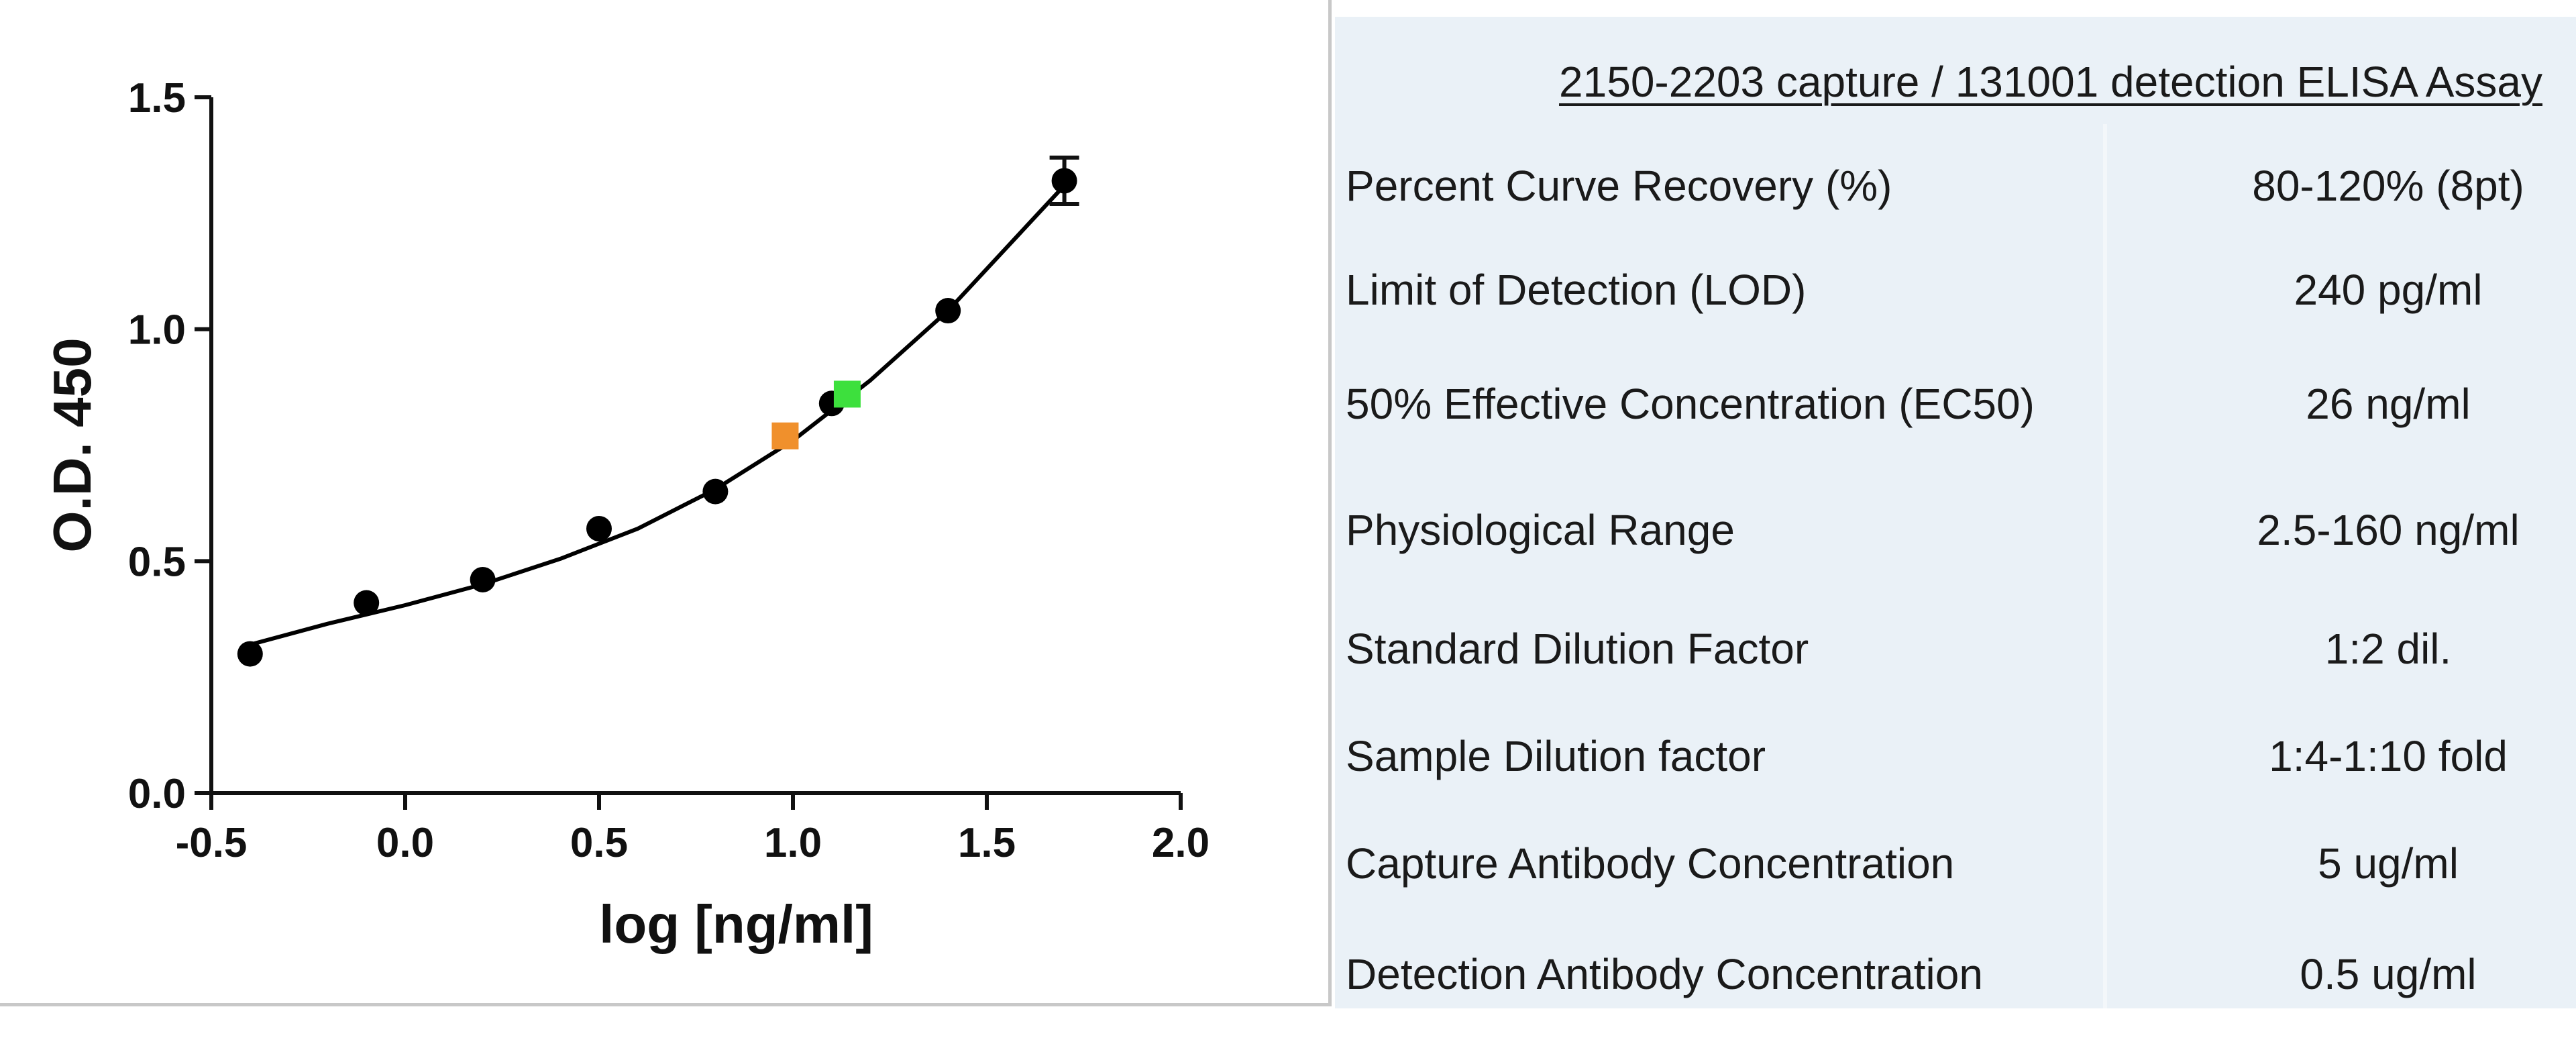 The image size is (2576, 1050). I want to click on row-label: Detection Antibody Concentration, so click(1664, 974).